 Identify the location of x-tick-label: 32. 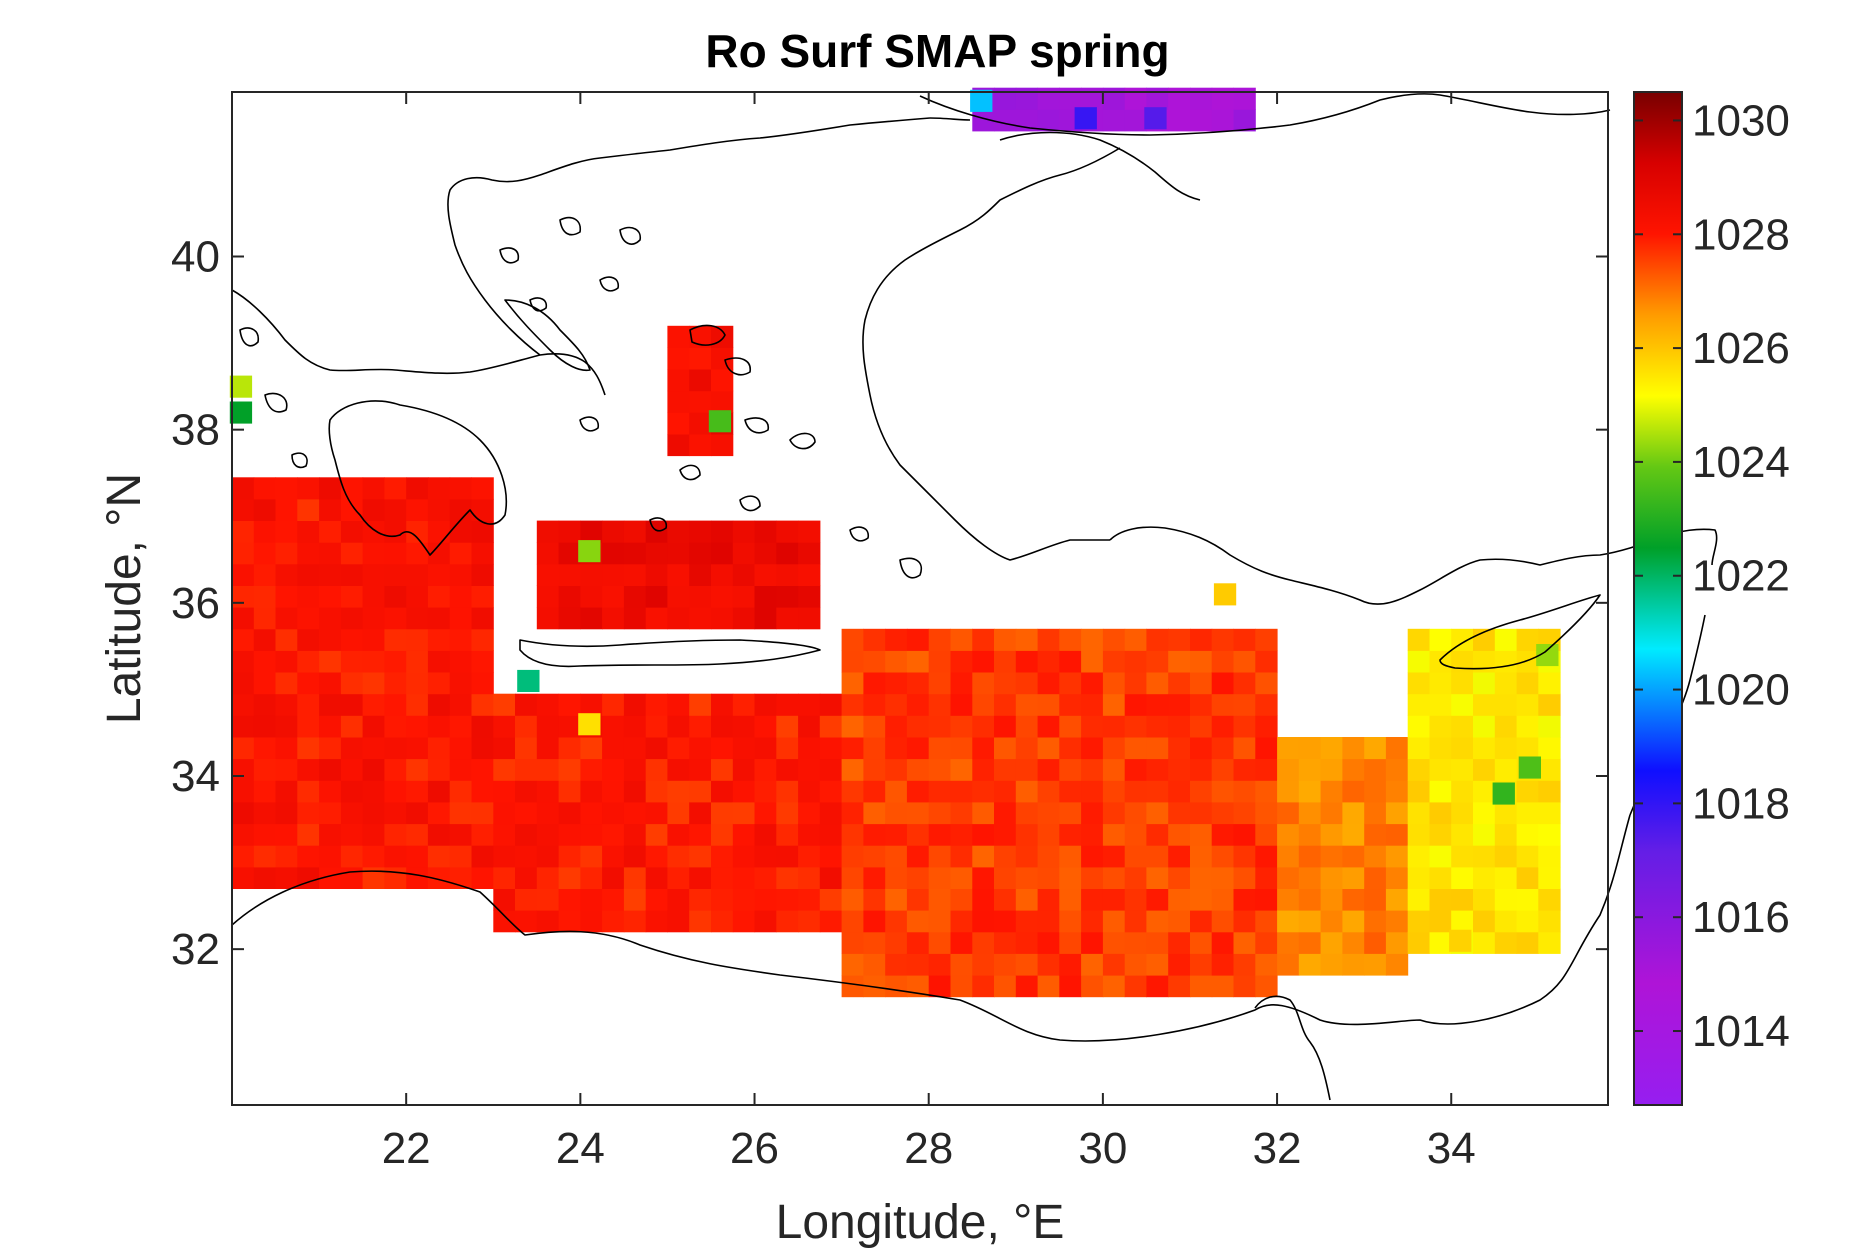
(1277, 1148).